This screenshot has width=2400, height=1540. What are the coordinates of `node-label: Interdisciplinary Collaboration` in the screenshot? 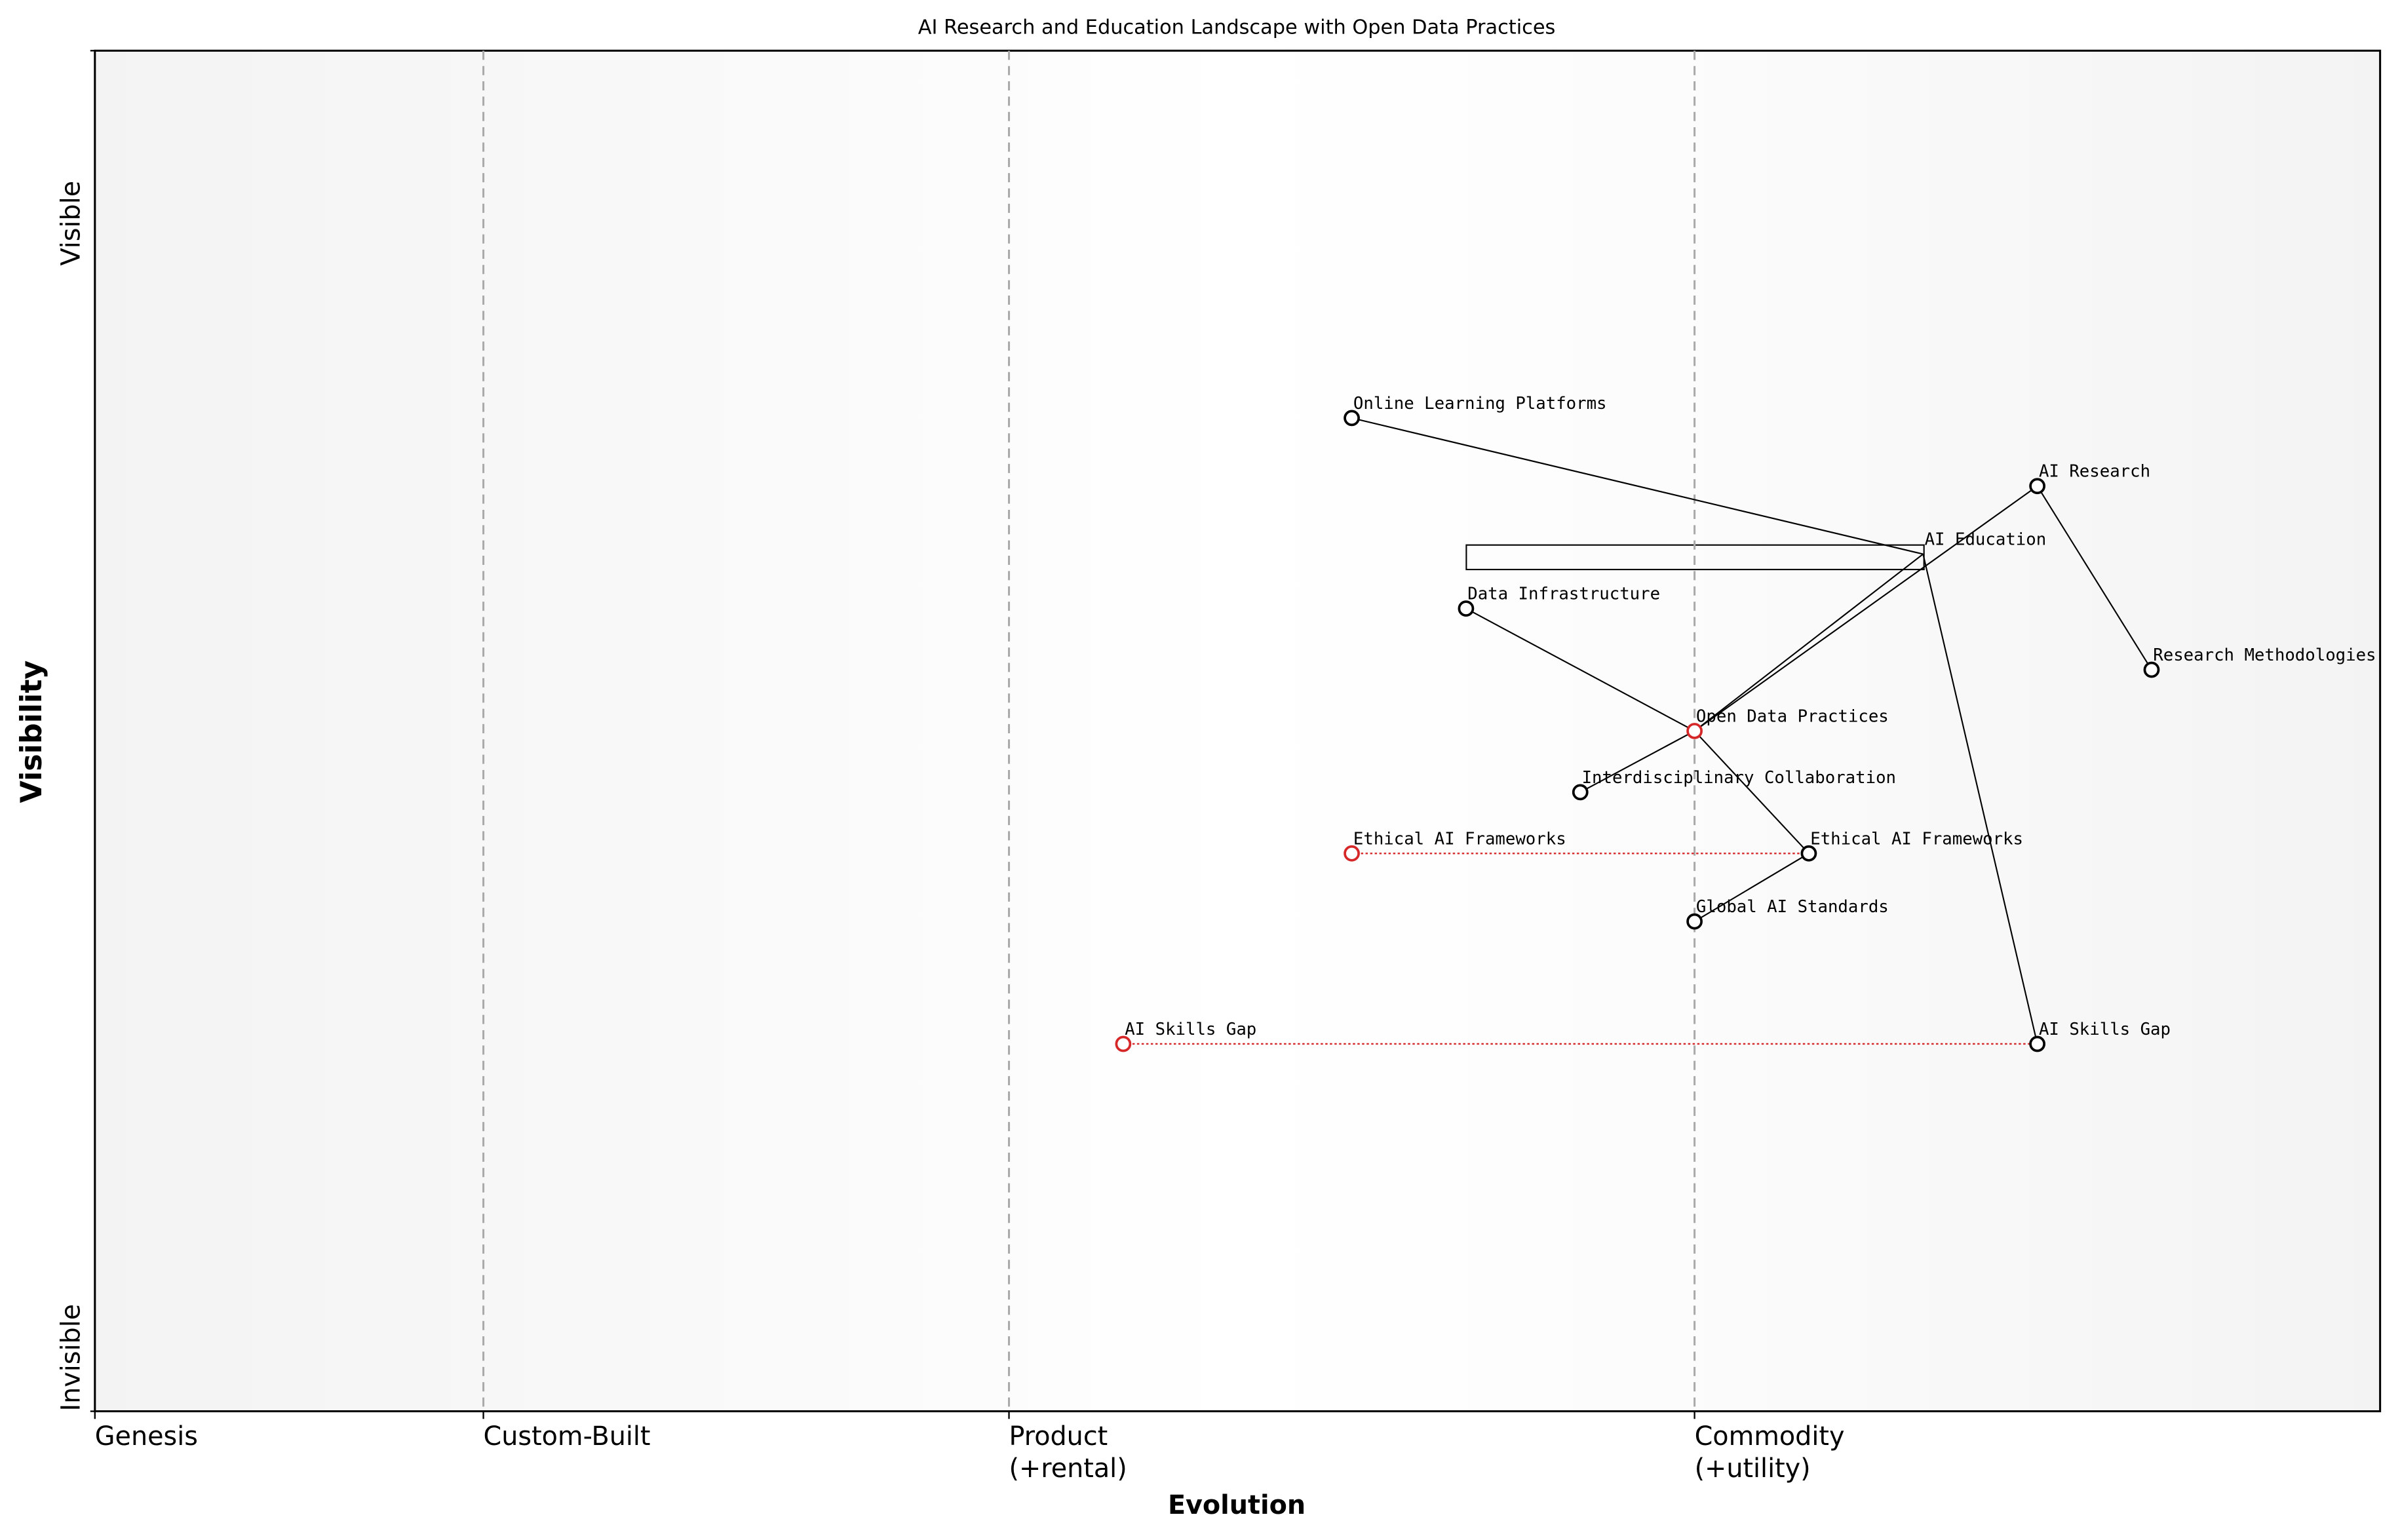 It's located at (1739, 778).